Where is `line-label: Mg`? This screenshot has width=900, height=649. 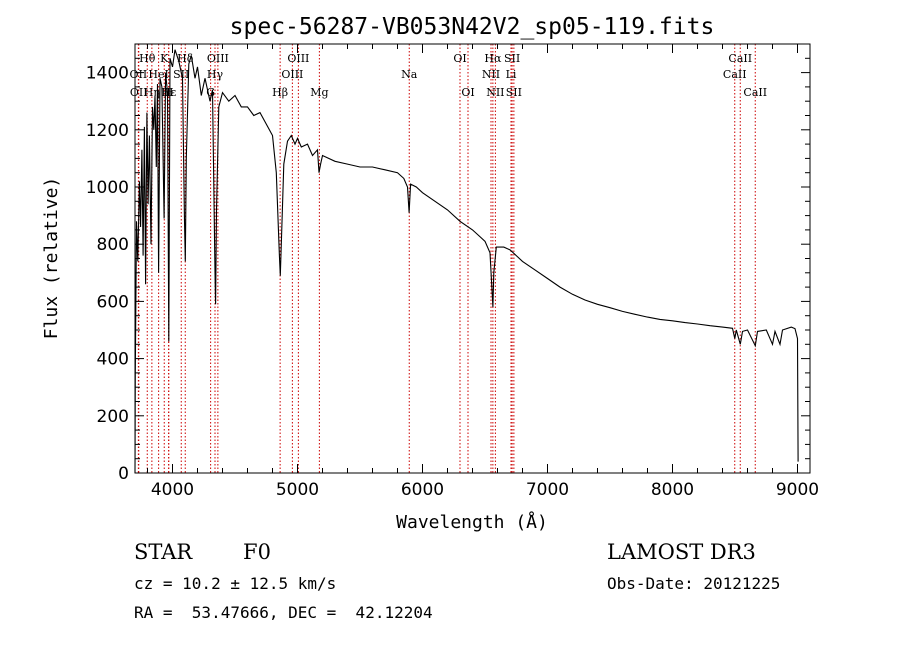 line-label: Mg is located at coordinates (319, 92).